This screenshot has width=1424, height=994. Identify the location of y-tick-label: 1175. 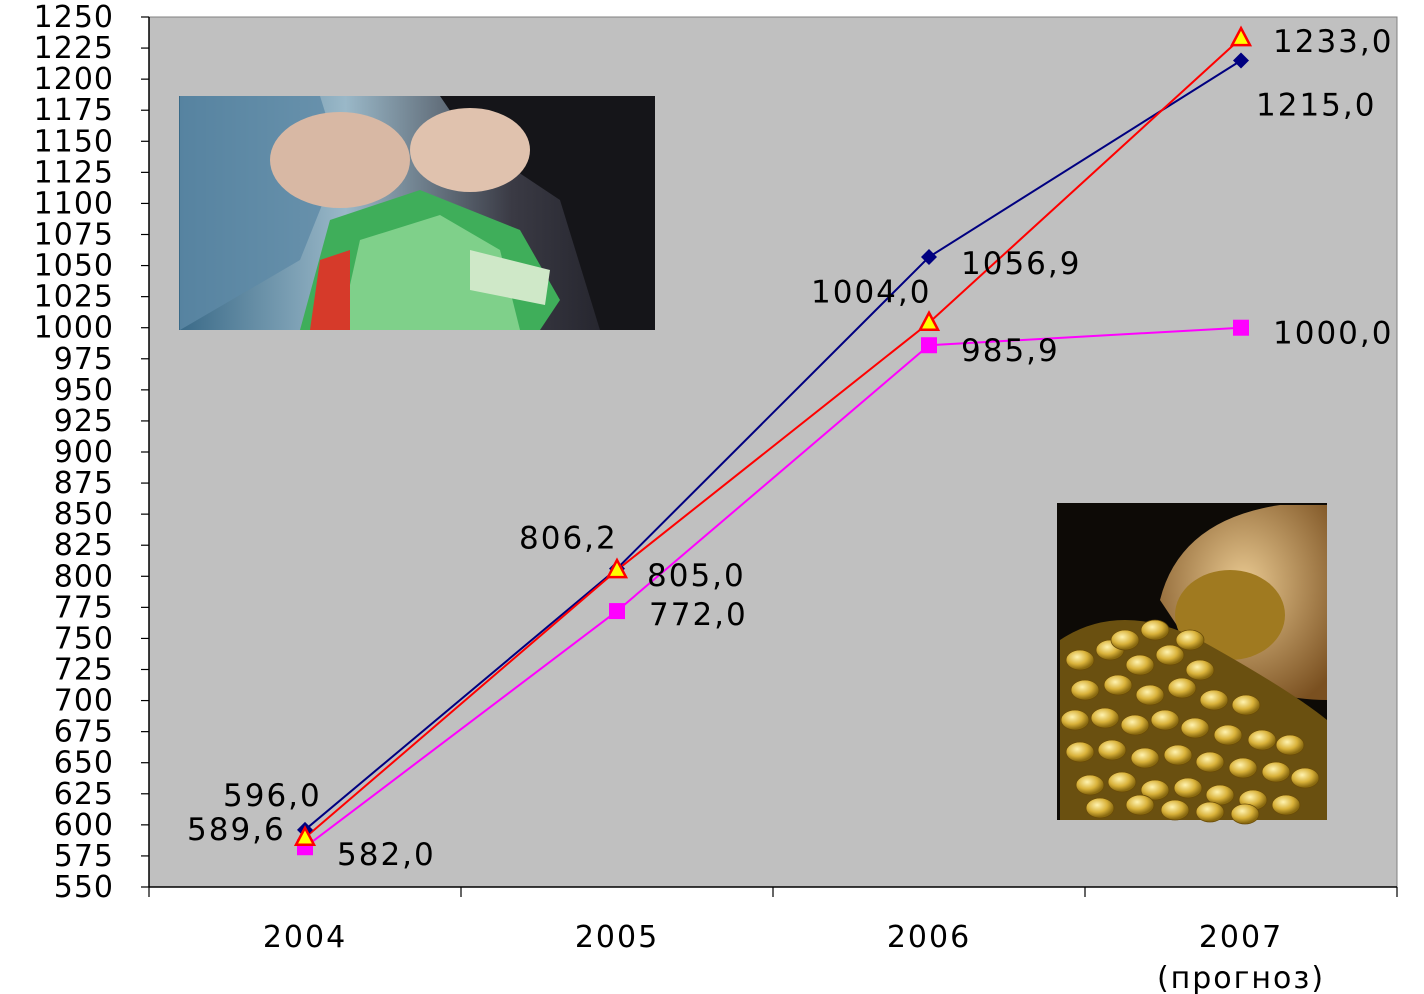
(74, 110).